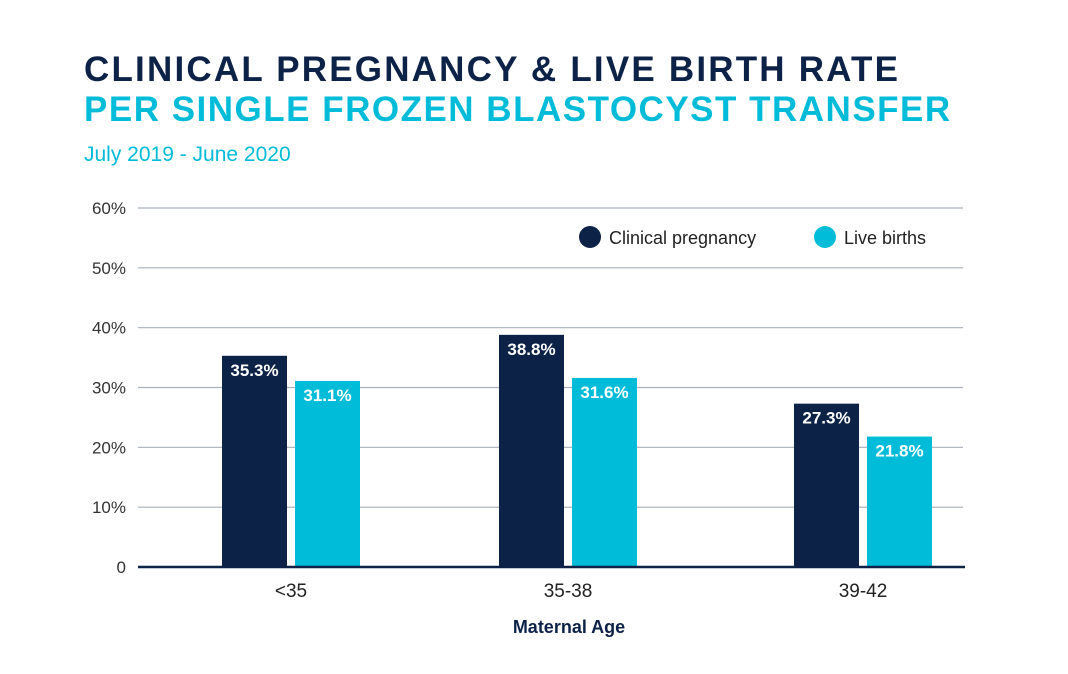  Describe the element at coordinates (682, 238) in the screenshot. I see `legend-label: Clinical pregnancy` at that location.